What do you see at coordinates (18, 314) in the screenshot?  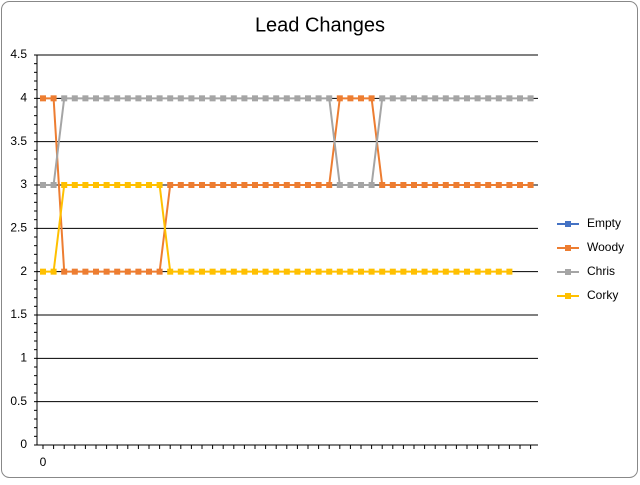 I see `y-tick-label: 1.5` at bounding box center [18, 314].